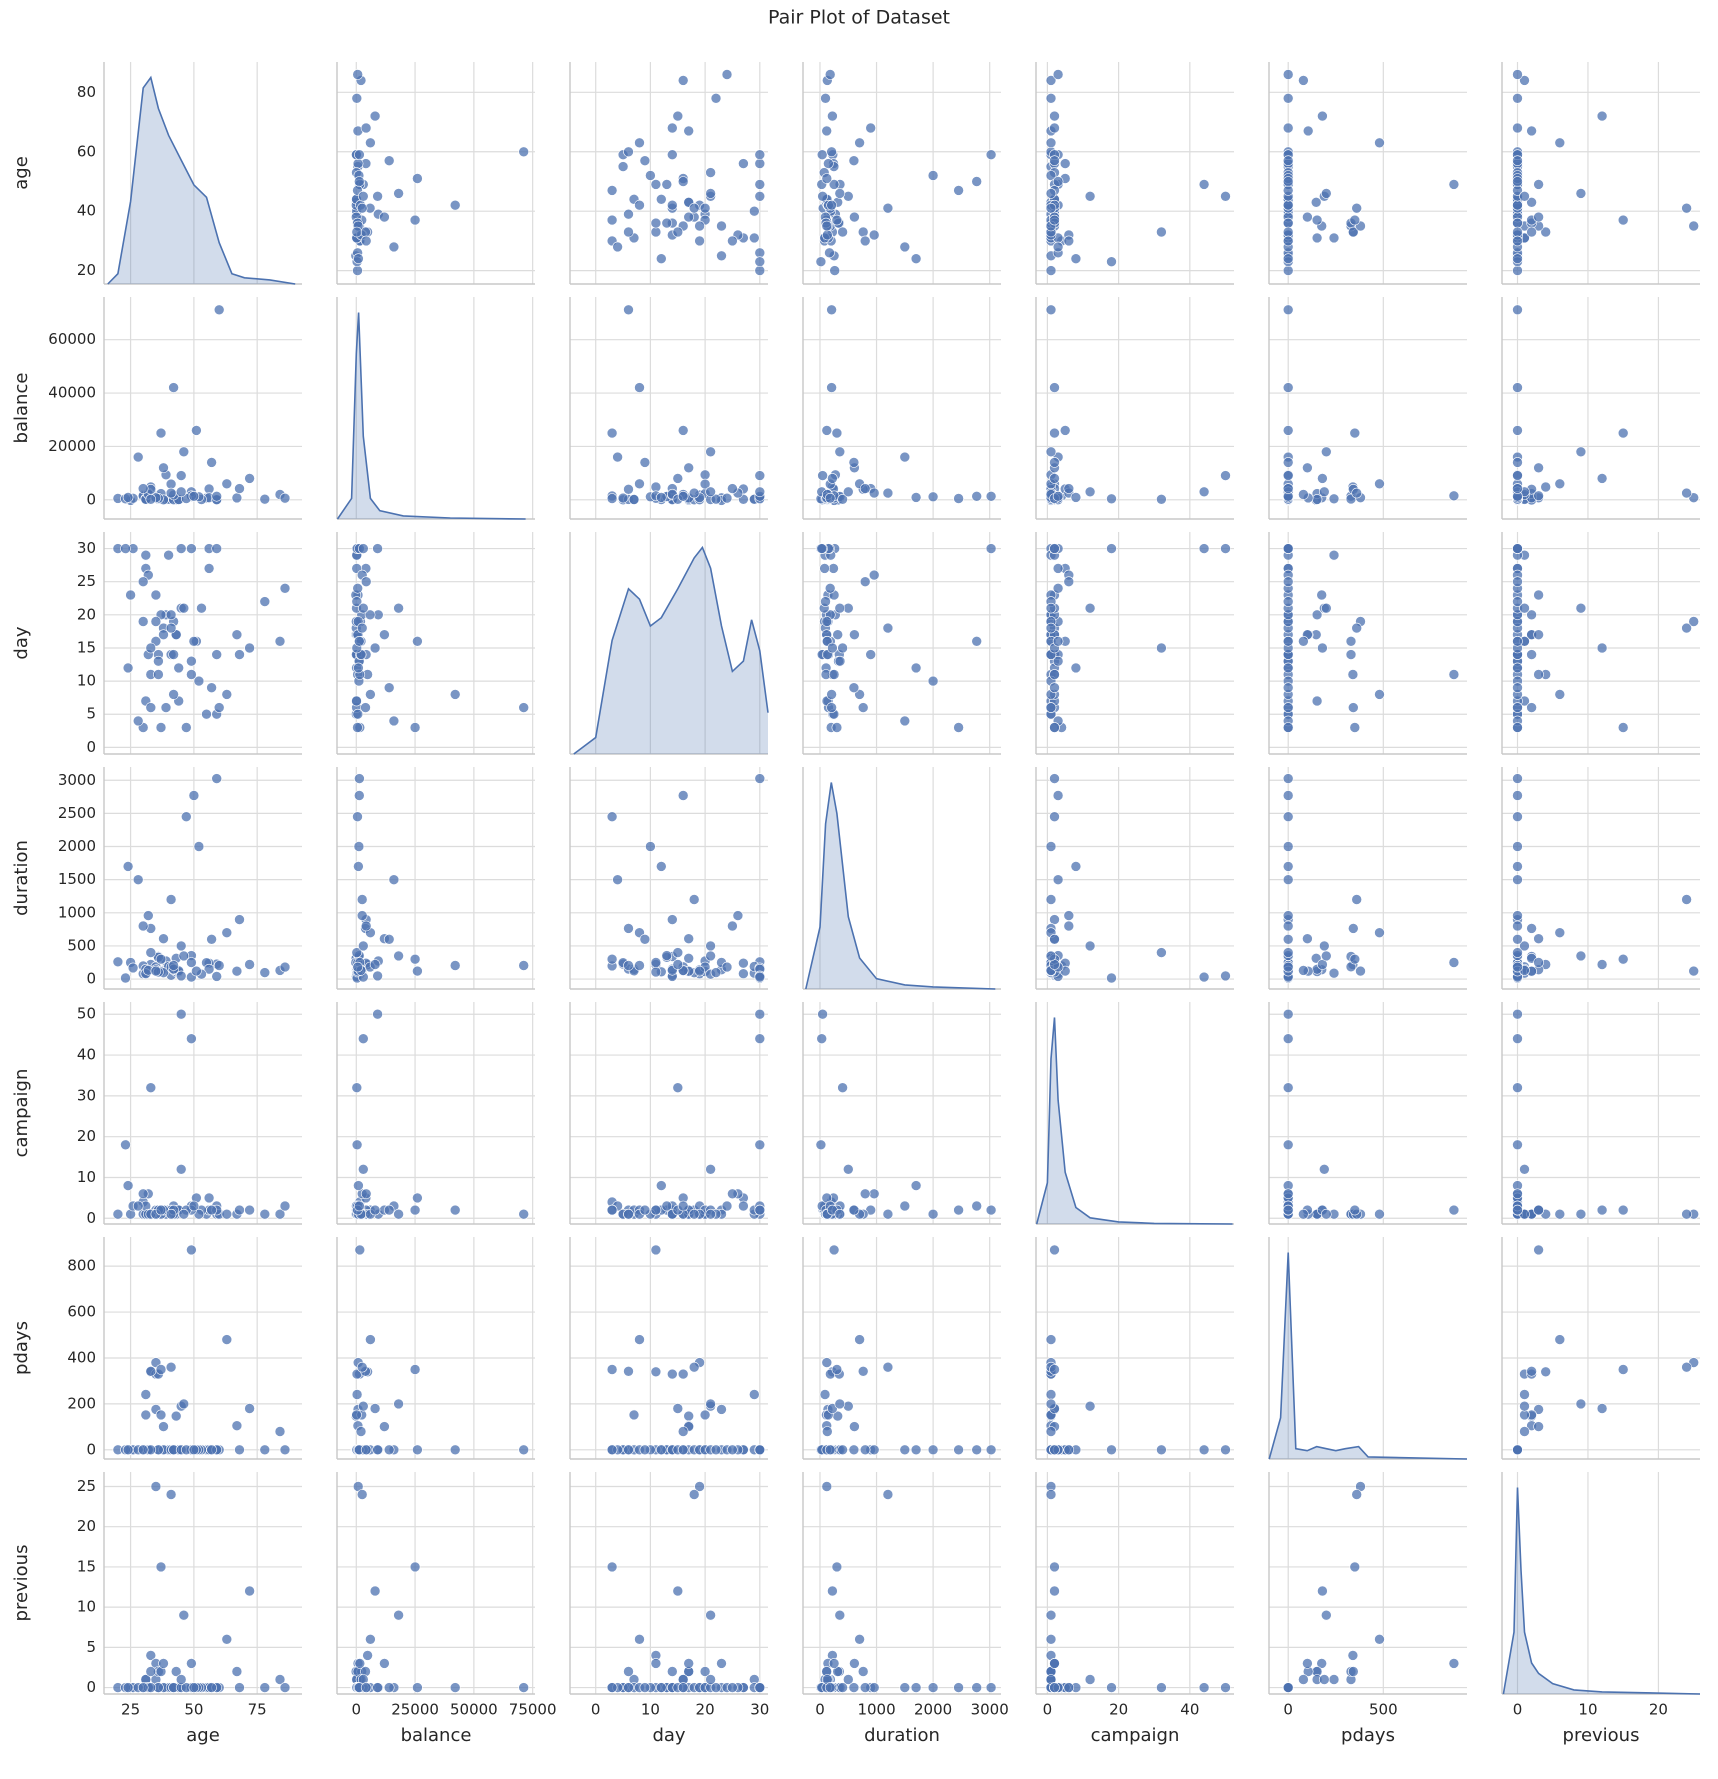  I want to click on chart-title: Pair Plot of Dataset, so click(859, 18).